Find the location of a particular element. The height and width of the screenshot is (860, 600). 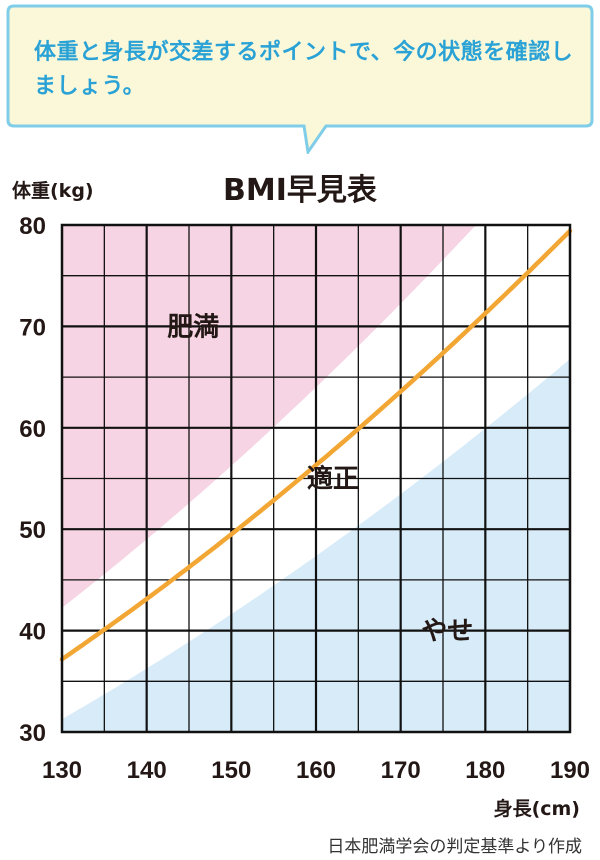

label-normal: 適正 is located at coordinates (333, 479).